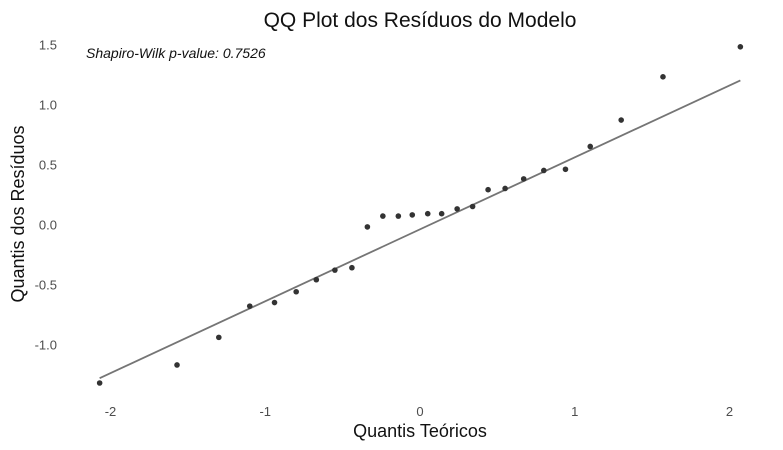 This screenshot has width=783, height=450. Describe the element at coordinates (420, 431) in the screenshot. I see `x-axis-title: Quantis Teóricos` at that location.